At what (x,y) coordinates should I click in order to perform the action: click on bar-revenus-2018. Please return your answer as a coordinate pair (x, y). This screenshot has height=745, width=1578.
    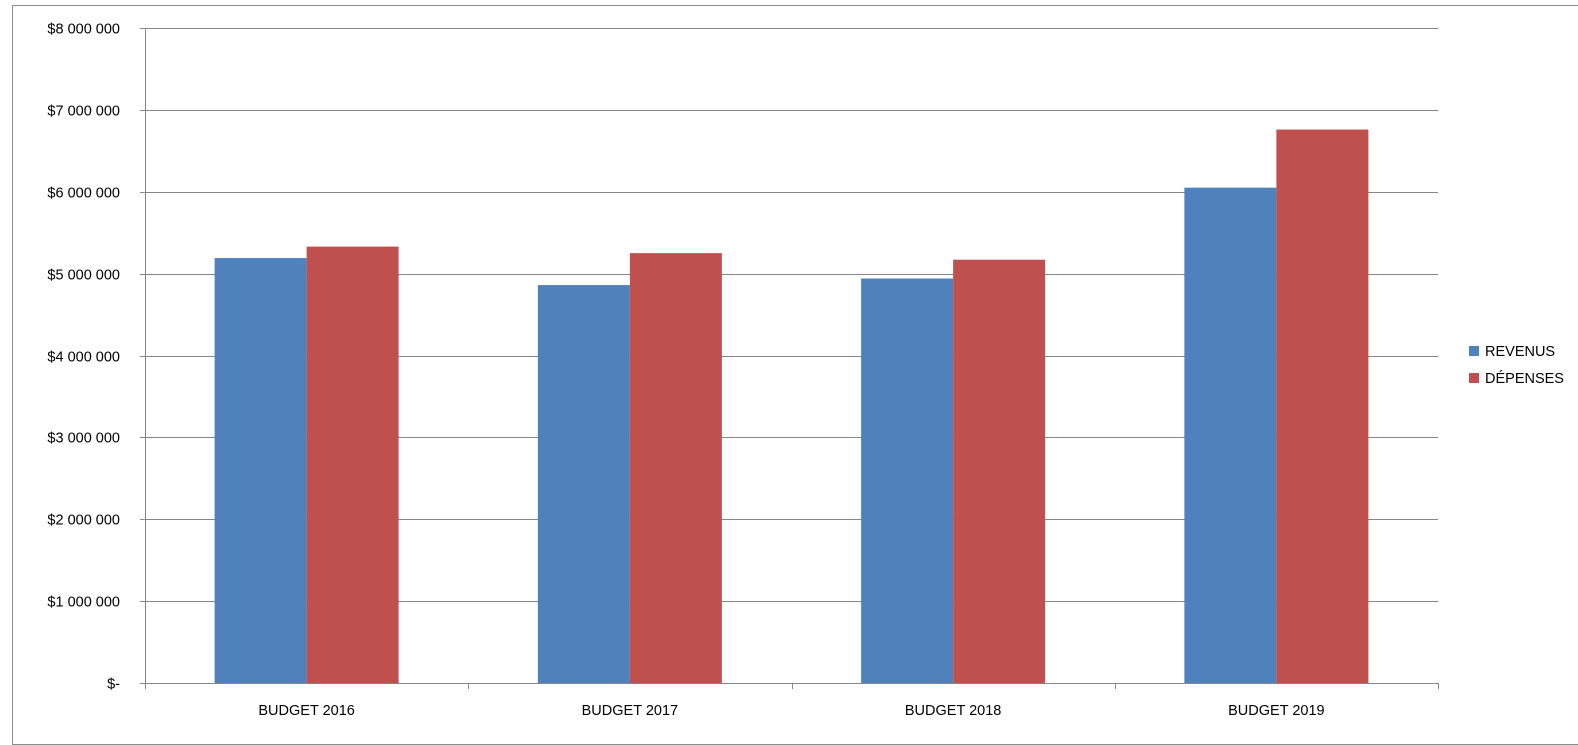
    Looking at the image, I should click on (907, 480).